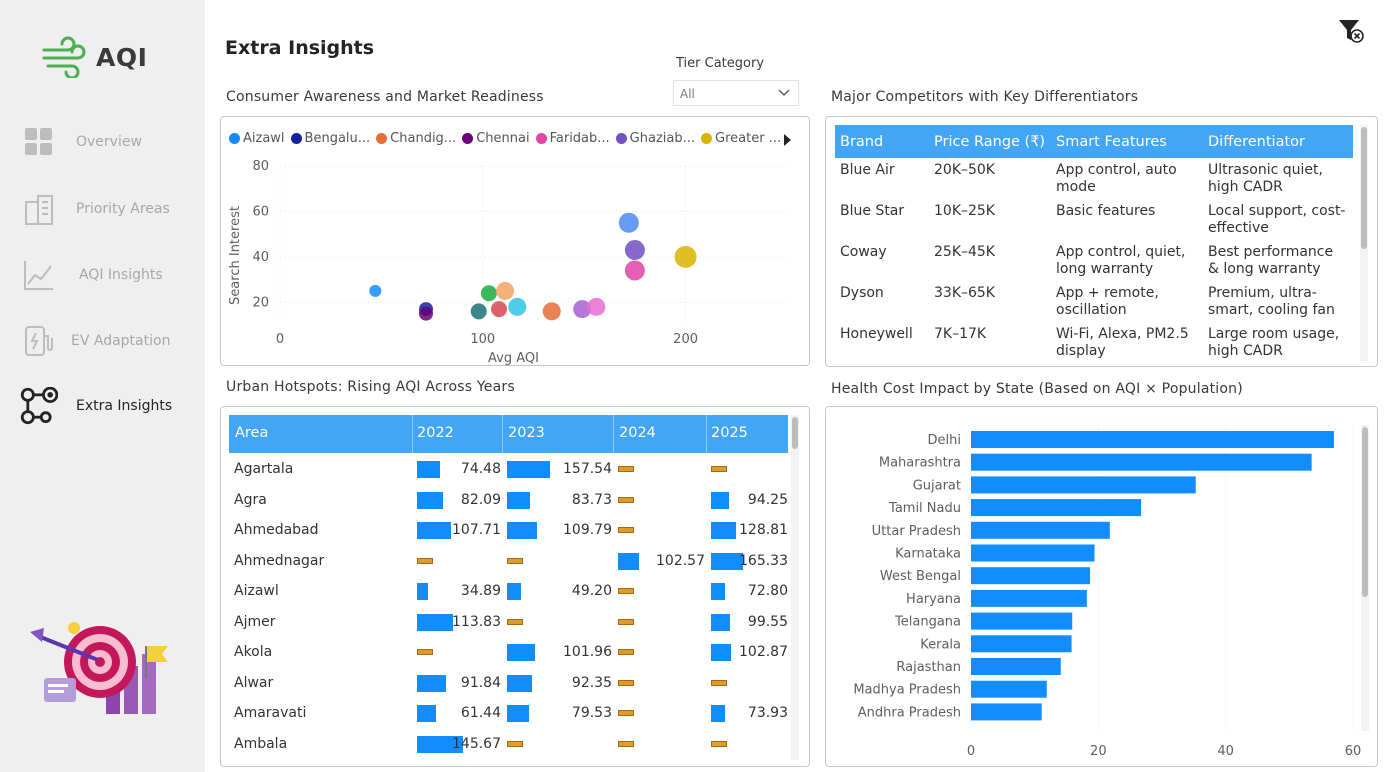  What do you see at coordinates (964, 211) in the screenshot?
I see `table-cell: 10K–25K` at bounding box center [964, 211].